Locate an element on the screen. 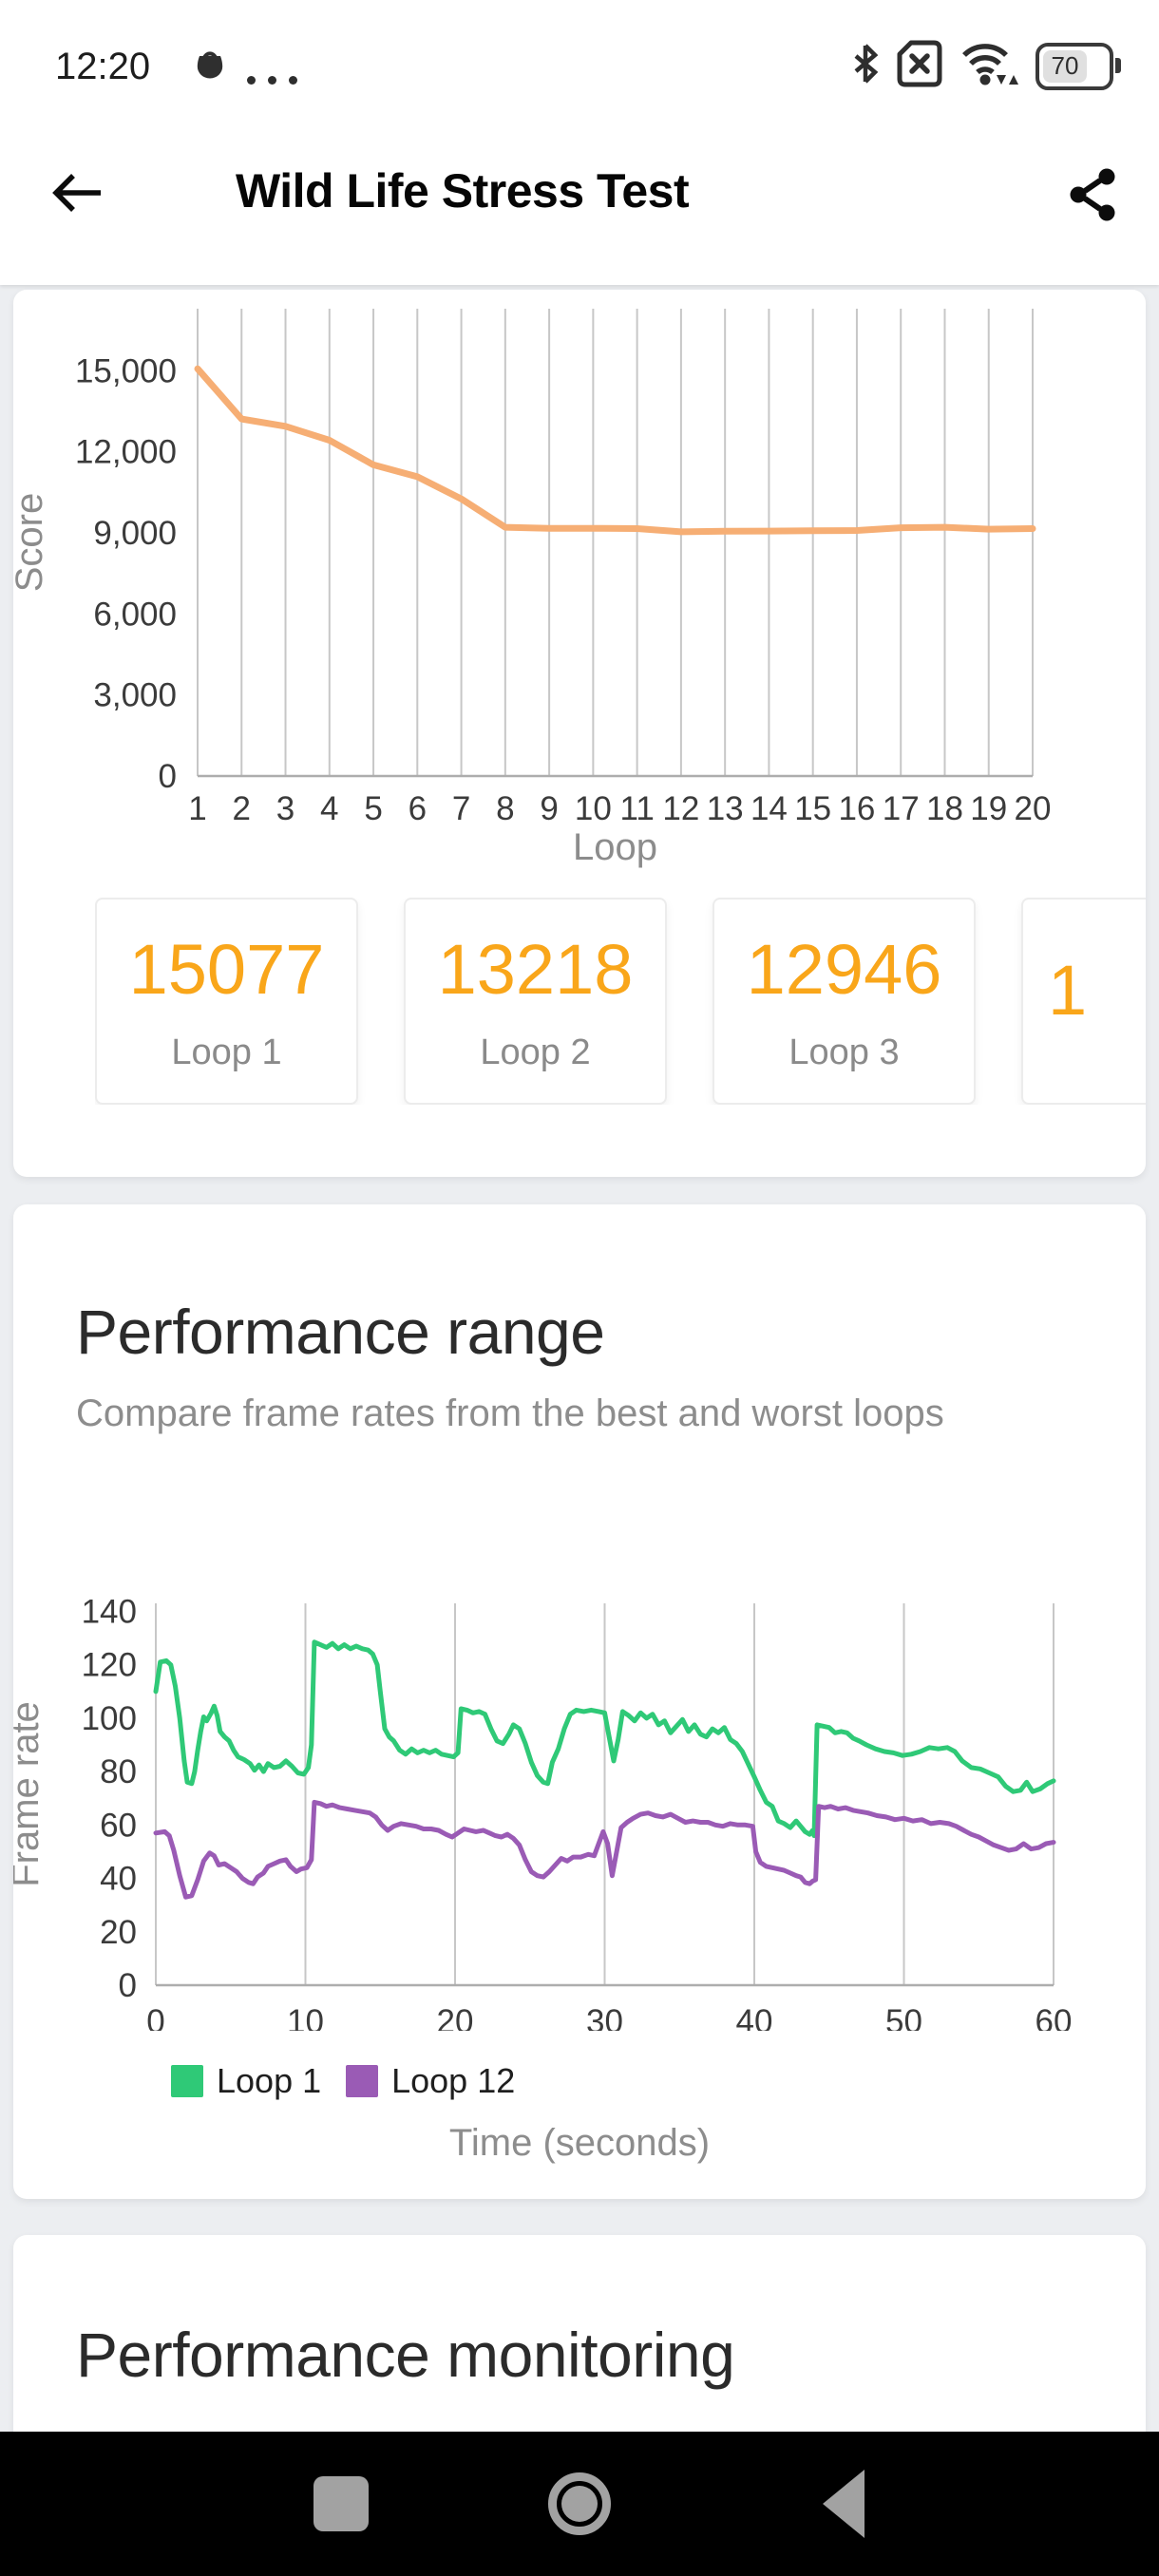 Image resolution: width=1159 pixels, height=2576 pixels. svg-text: 11 is located at coordinates (636, 808).